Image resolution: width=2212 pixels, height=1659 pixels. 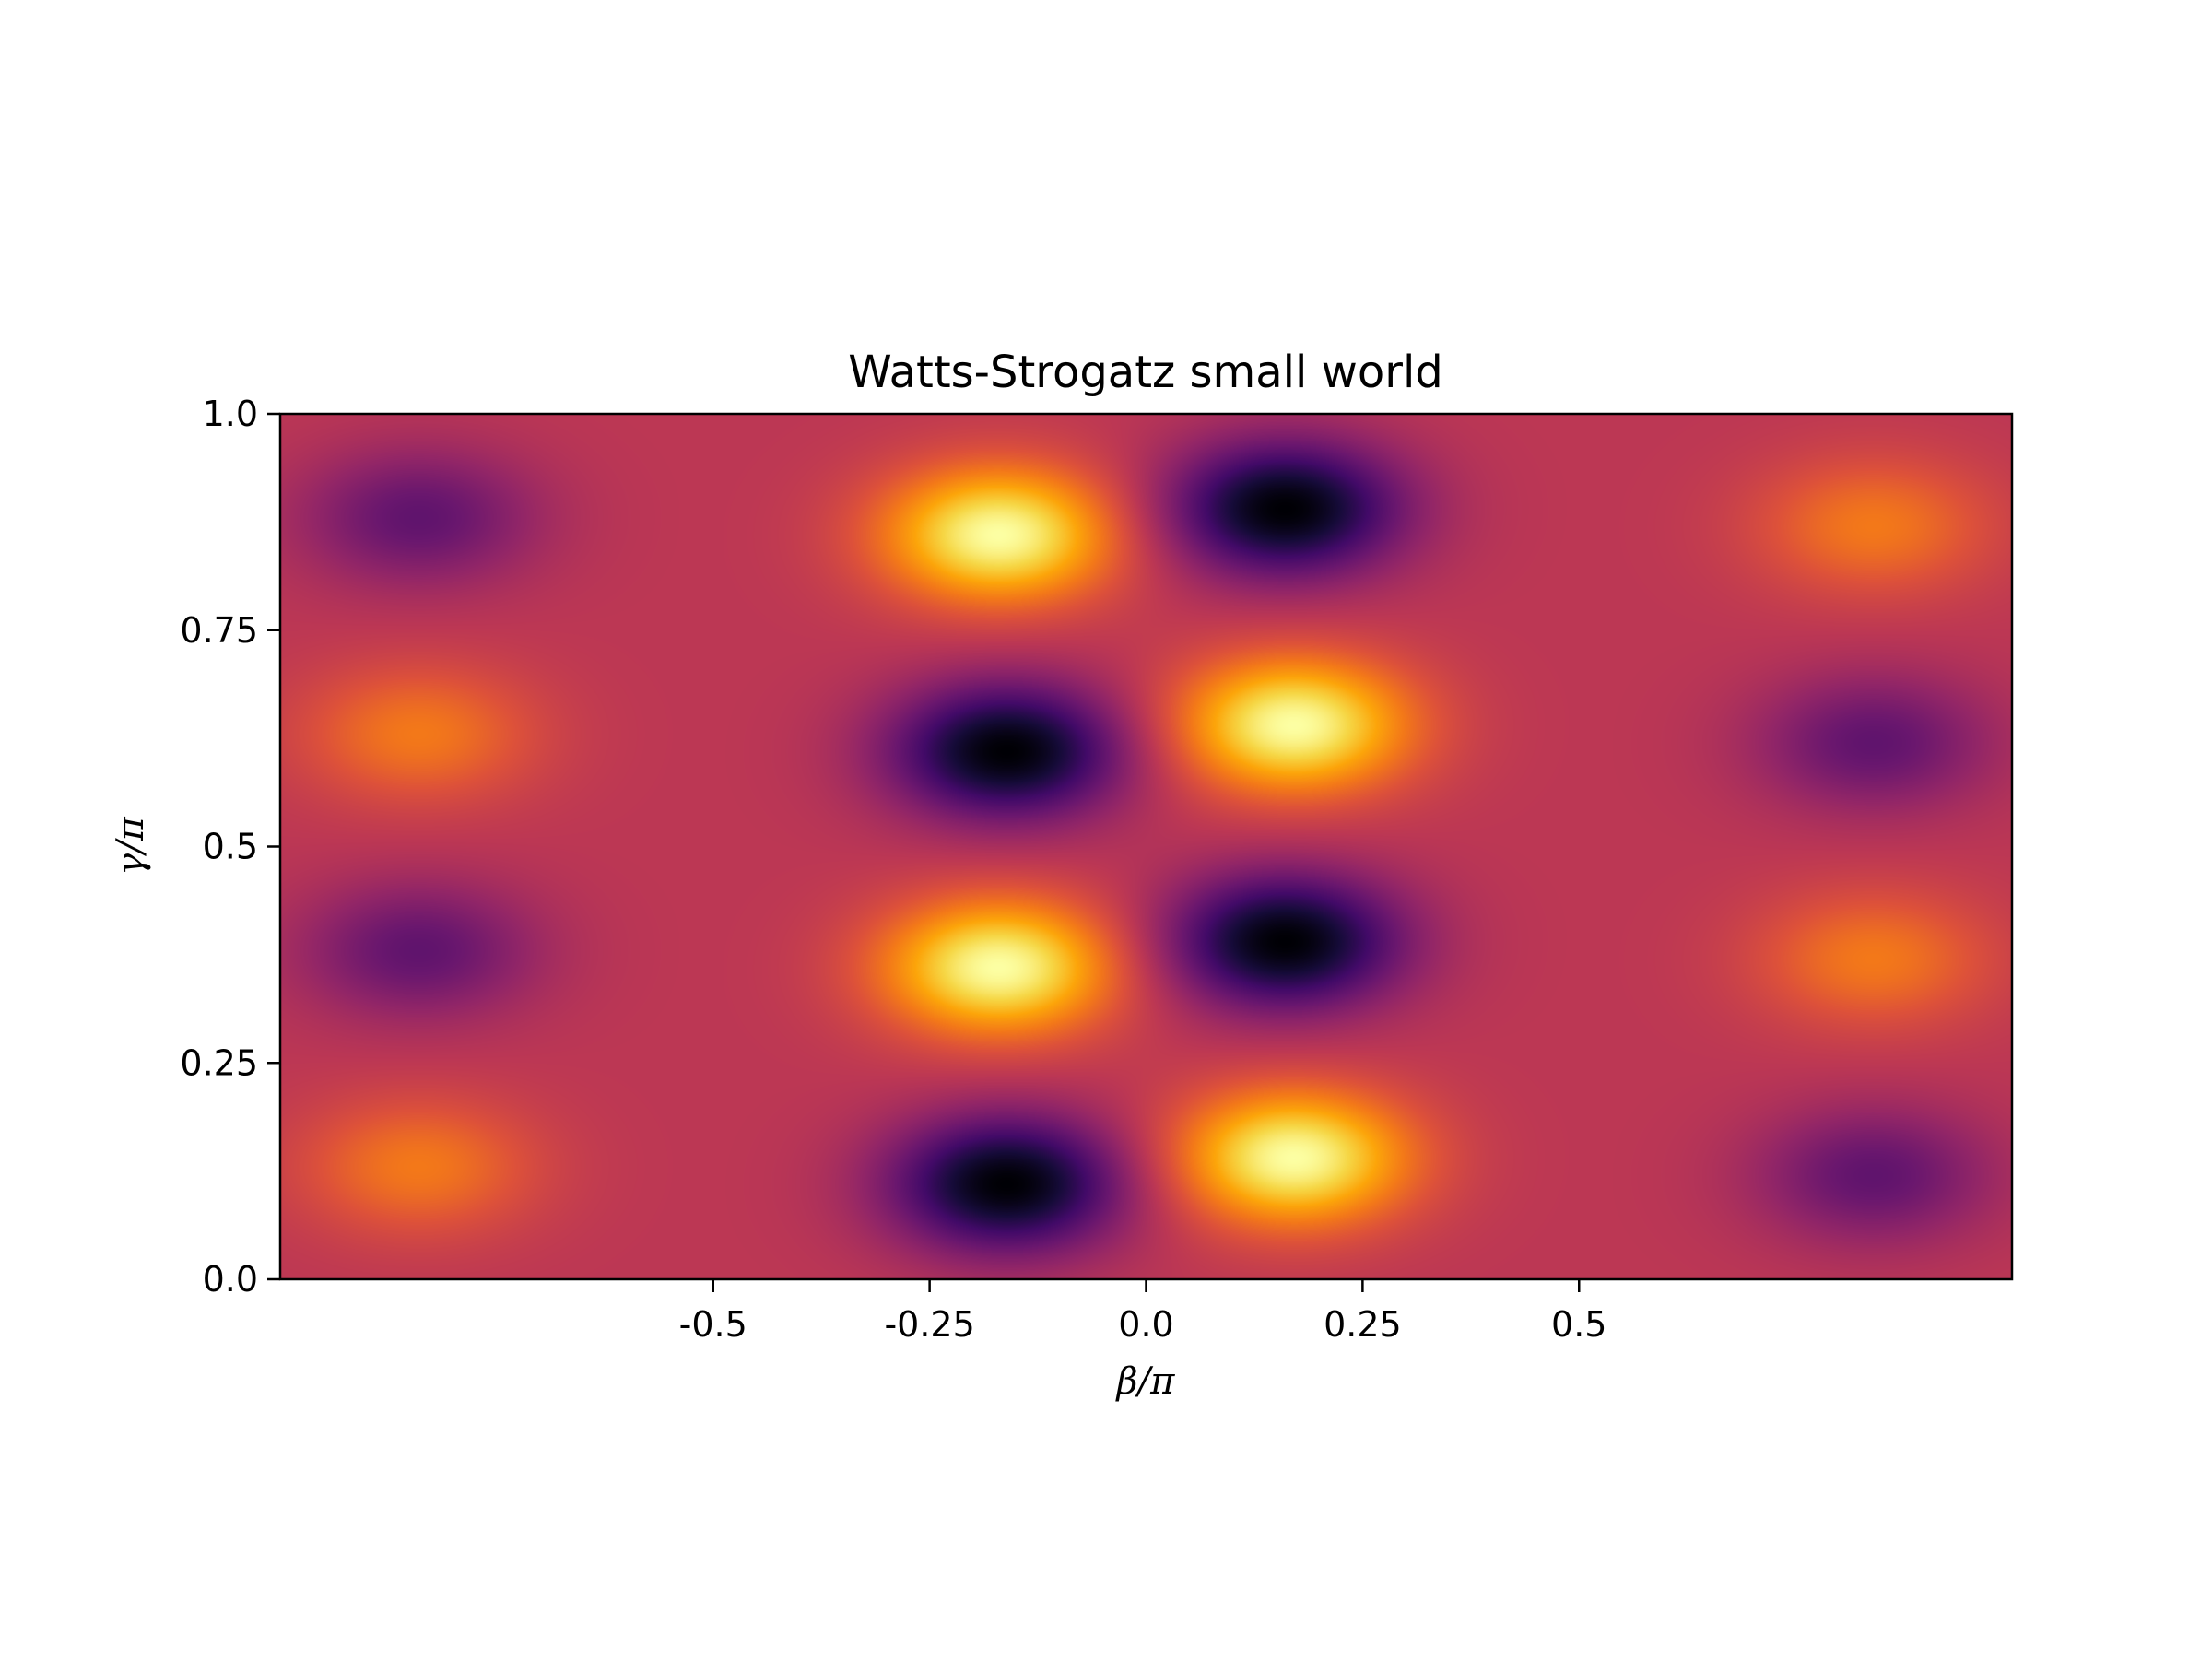 I want to click on chart-title: Watts-Strogatz small world, so click(x=1145, y=372).